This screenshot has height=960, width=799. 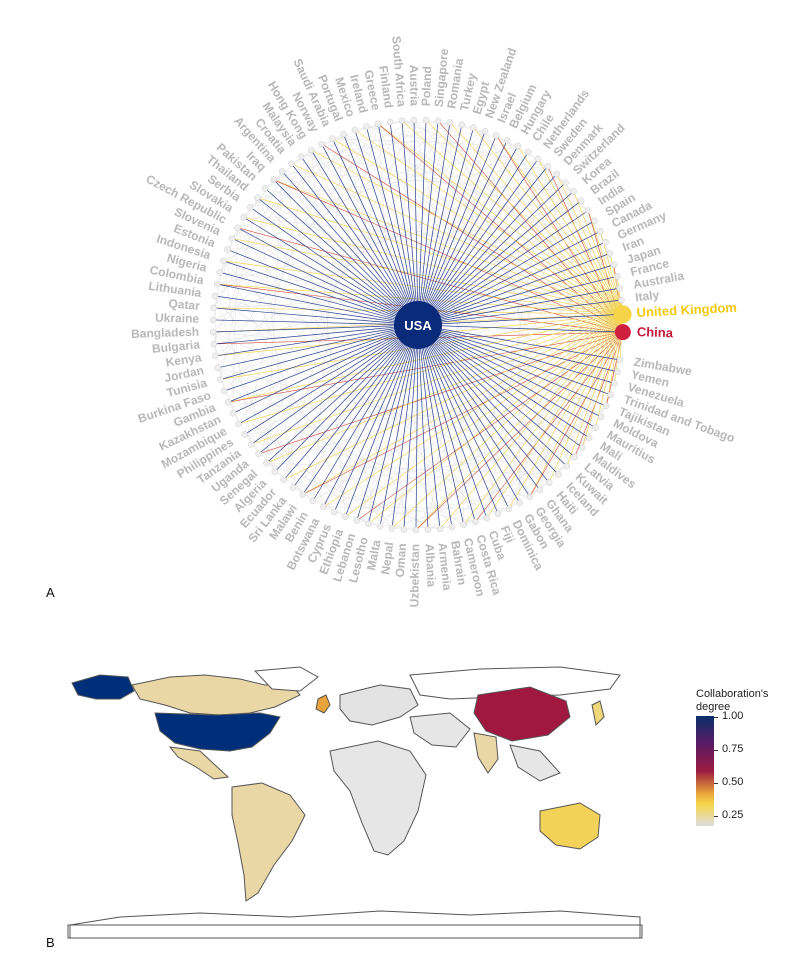 I want to click on uk-shape, so click(x=323, y=704).